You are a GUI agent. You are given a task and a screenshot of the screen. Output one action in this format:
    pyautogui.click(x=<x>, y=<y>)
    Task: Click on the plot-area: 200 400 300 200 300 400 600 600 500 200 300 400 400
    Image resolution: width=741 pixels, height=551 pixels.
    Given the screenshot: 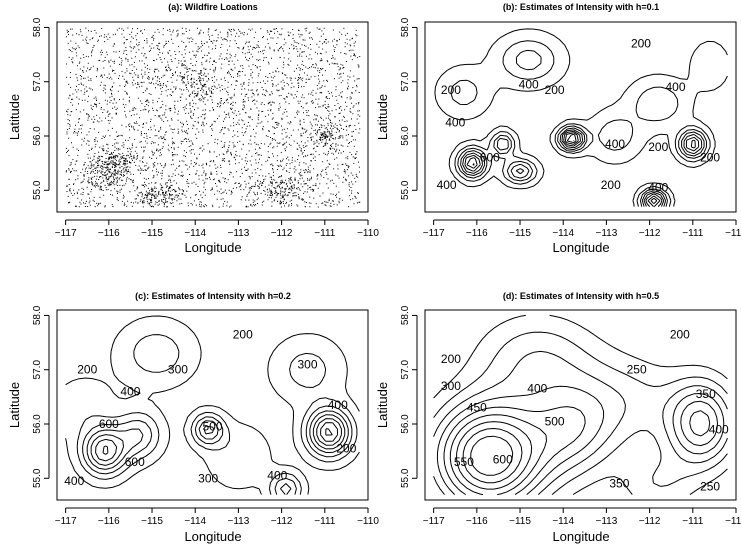 What is the action you would take?
    pyautogui.click(x=212, y=405)
    